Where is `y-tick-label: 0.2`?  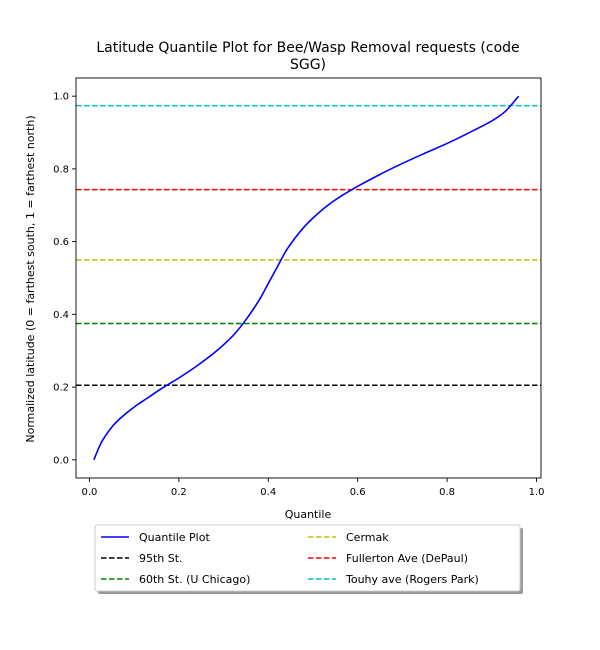 y-tick-label: 0.2 is located at coordinates (61, 388).